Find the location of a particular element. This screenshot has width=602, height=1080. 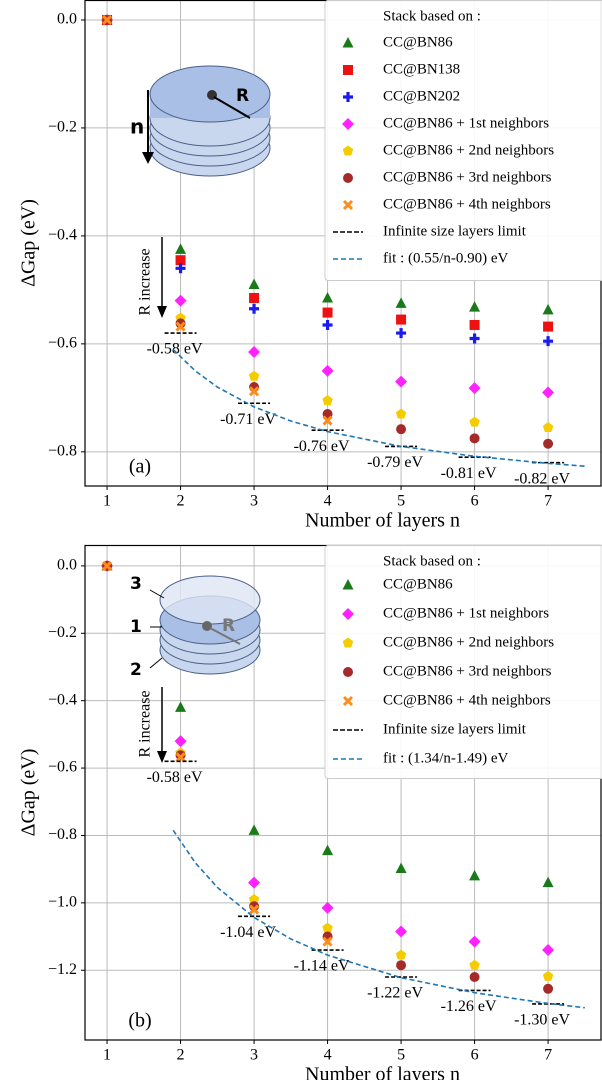

y-tick-label: −1.2 is located at coordinates (62, 969).